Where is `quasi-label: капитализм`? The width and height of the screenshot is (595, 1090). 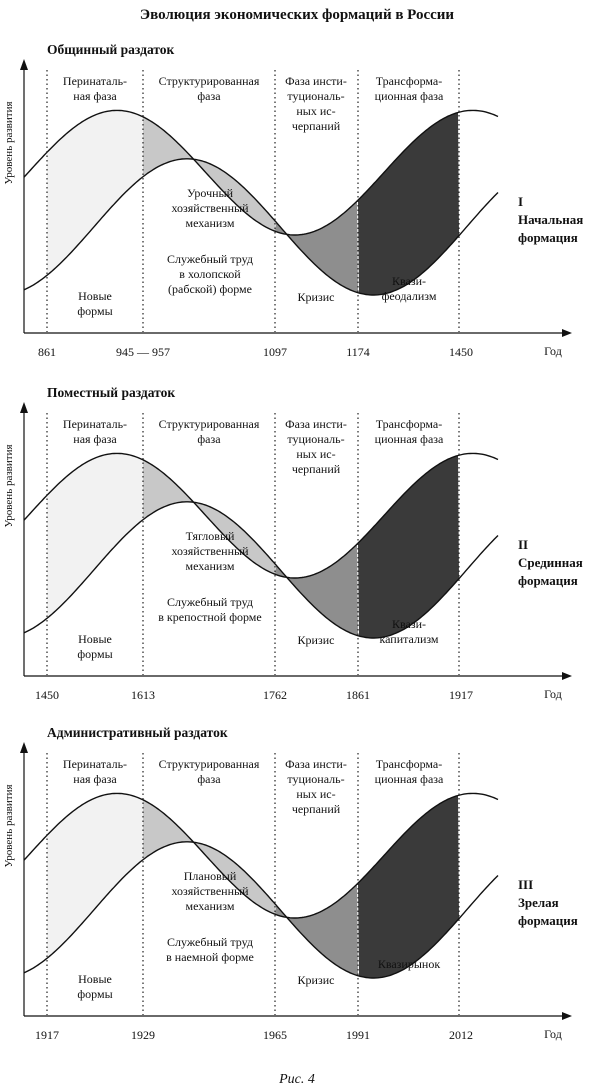 quasi-label: капитализм is located at coordinates (408, 639).